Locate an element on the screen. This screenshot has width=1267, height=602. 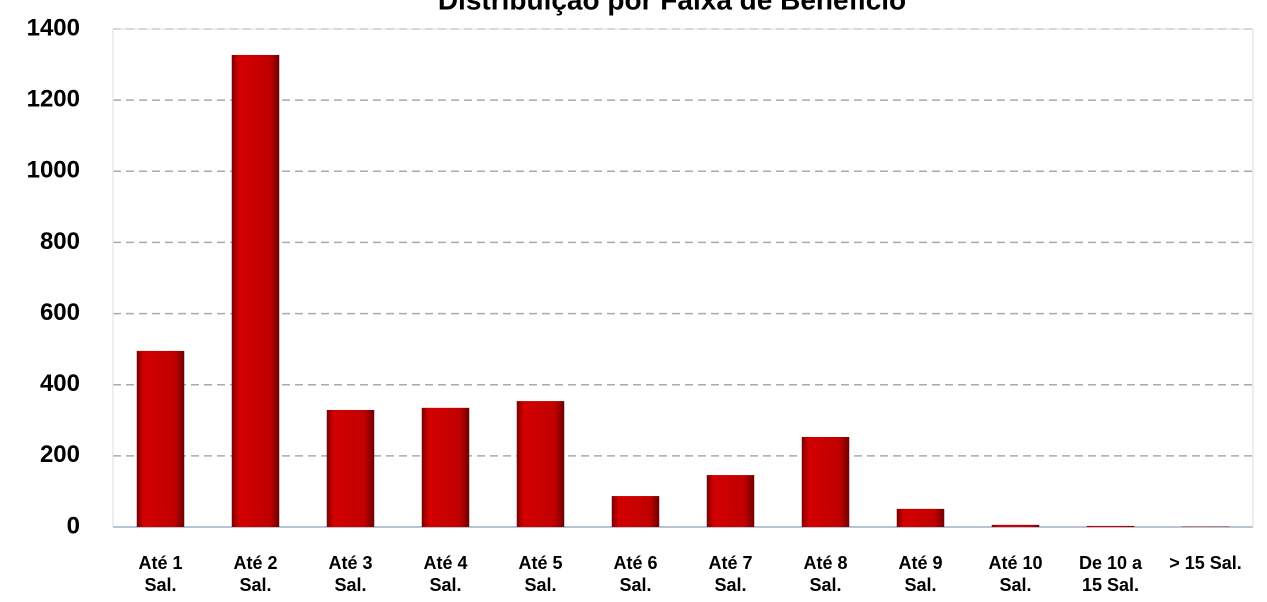
x-tick-label: Até 5 Sal. is located at coordinates (540, 574).